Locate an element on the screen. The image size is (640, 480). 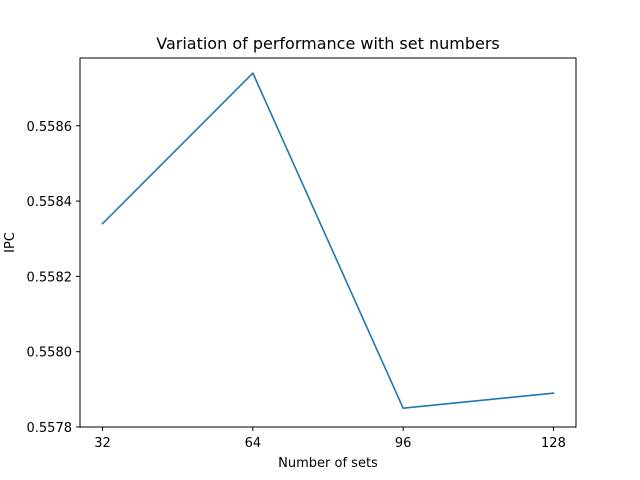
x-axis: 32 64 96 128 is located at coordinates (330, 439).